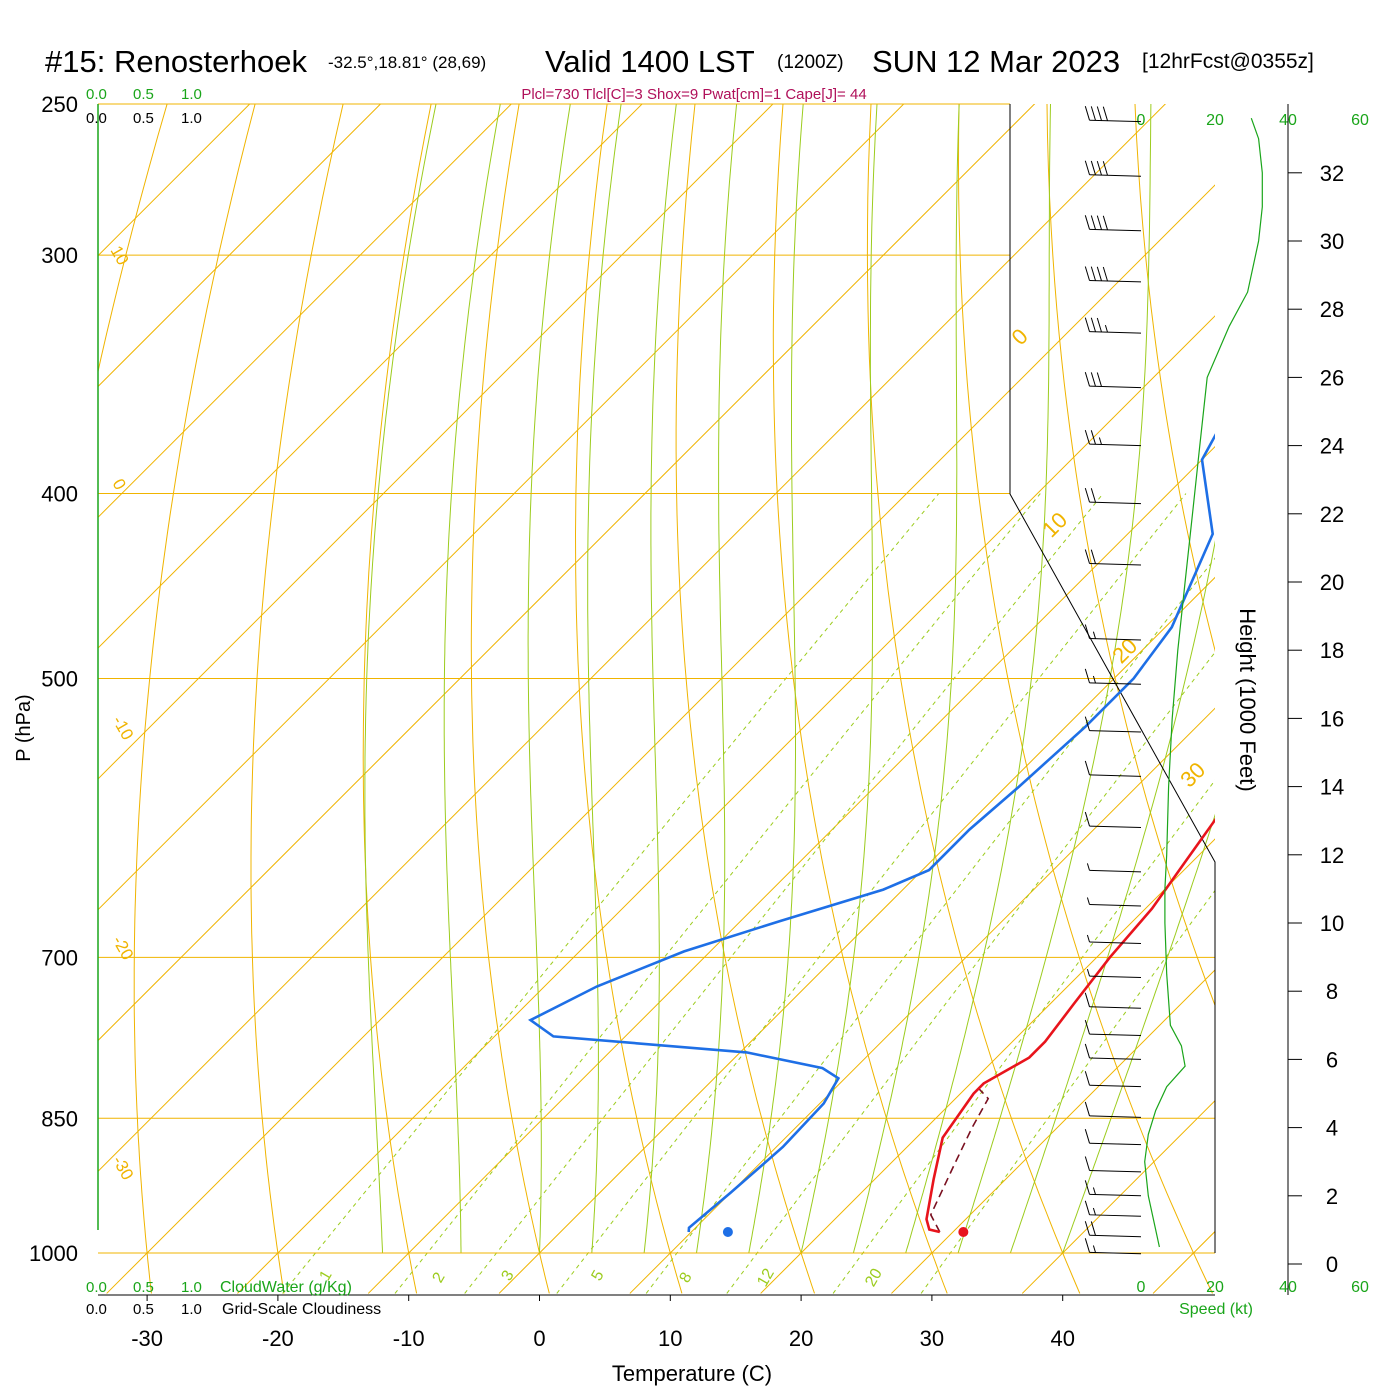  Describe the element at coordinates (194, 699) in the screenshot. I see `dry-adiabat--30` at that location.